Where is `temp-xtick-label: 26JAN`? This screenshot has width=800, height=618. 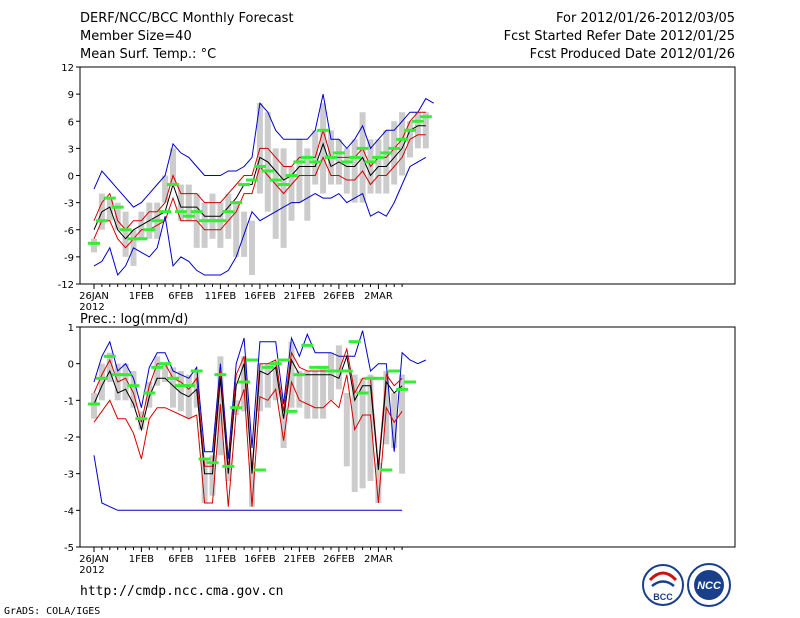 temp-xtick-label: 26JAN is located at coordinates (94, 296).